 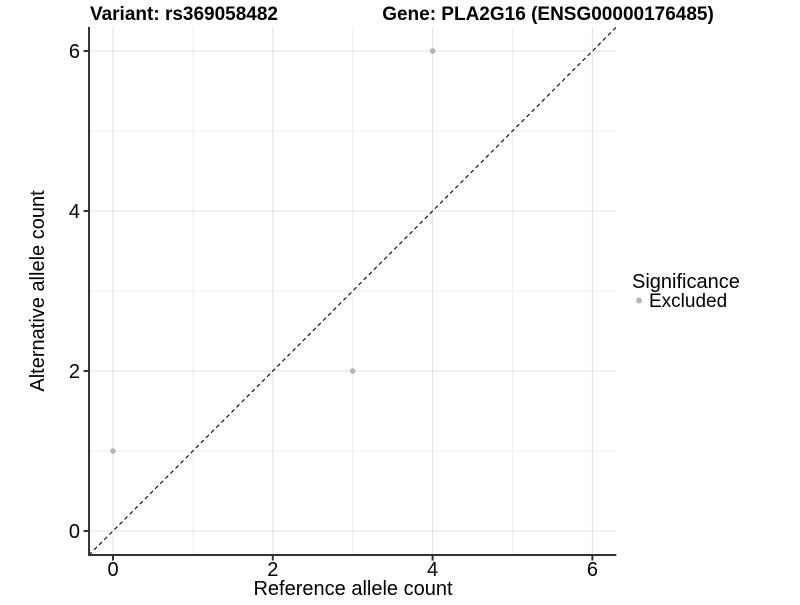 I want to click on y-tick-label: 0, so click(x=74, y=532).